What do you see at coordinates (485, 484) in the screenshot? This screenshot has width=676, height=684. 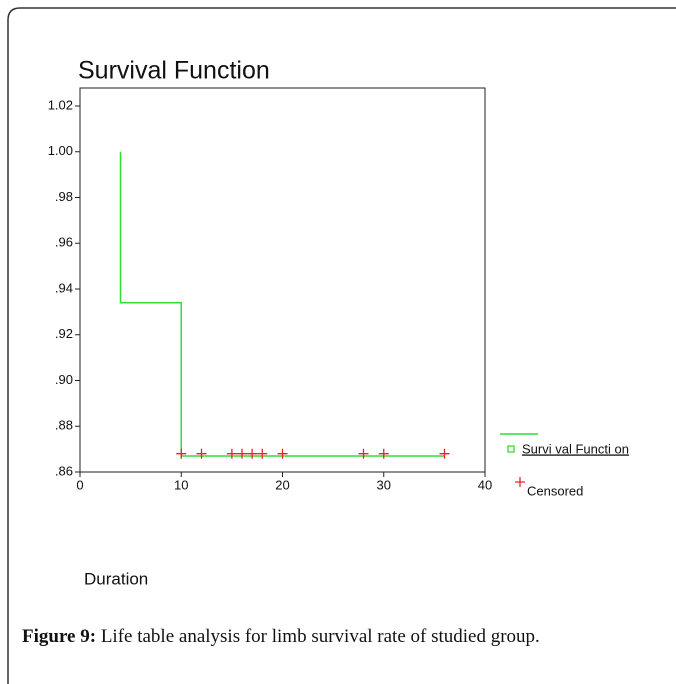 I see `x-tick-label: 40` at bounding box center [485, 484].